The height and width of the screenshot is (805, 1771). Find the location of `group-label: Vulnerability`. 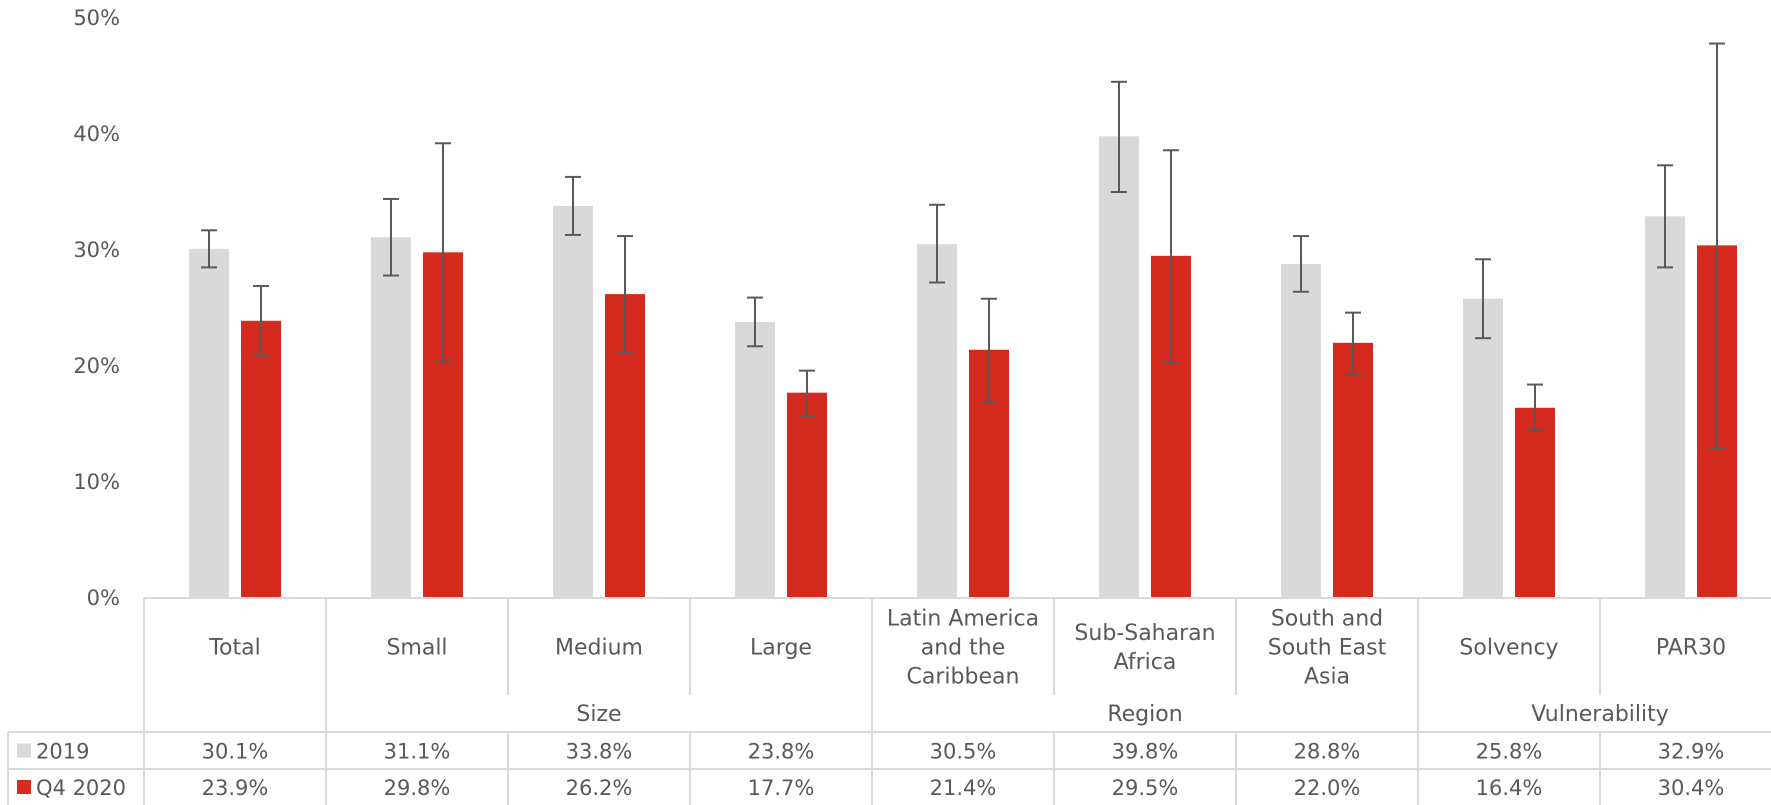

group-label: Vulnerability is located at coordinates (1600, 714).